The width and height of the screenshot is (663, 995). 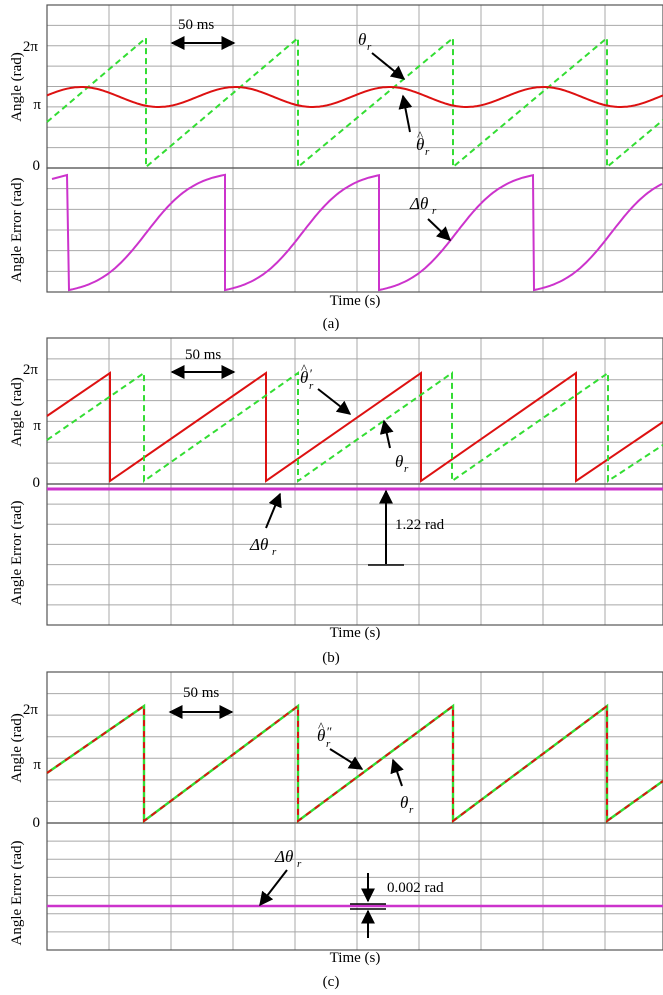 What do you see at coordinates (420, 144) in the screenshot?
I see `label-theta-hat-a: θ` at bounding box center [420, 144].